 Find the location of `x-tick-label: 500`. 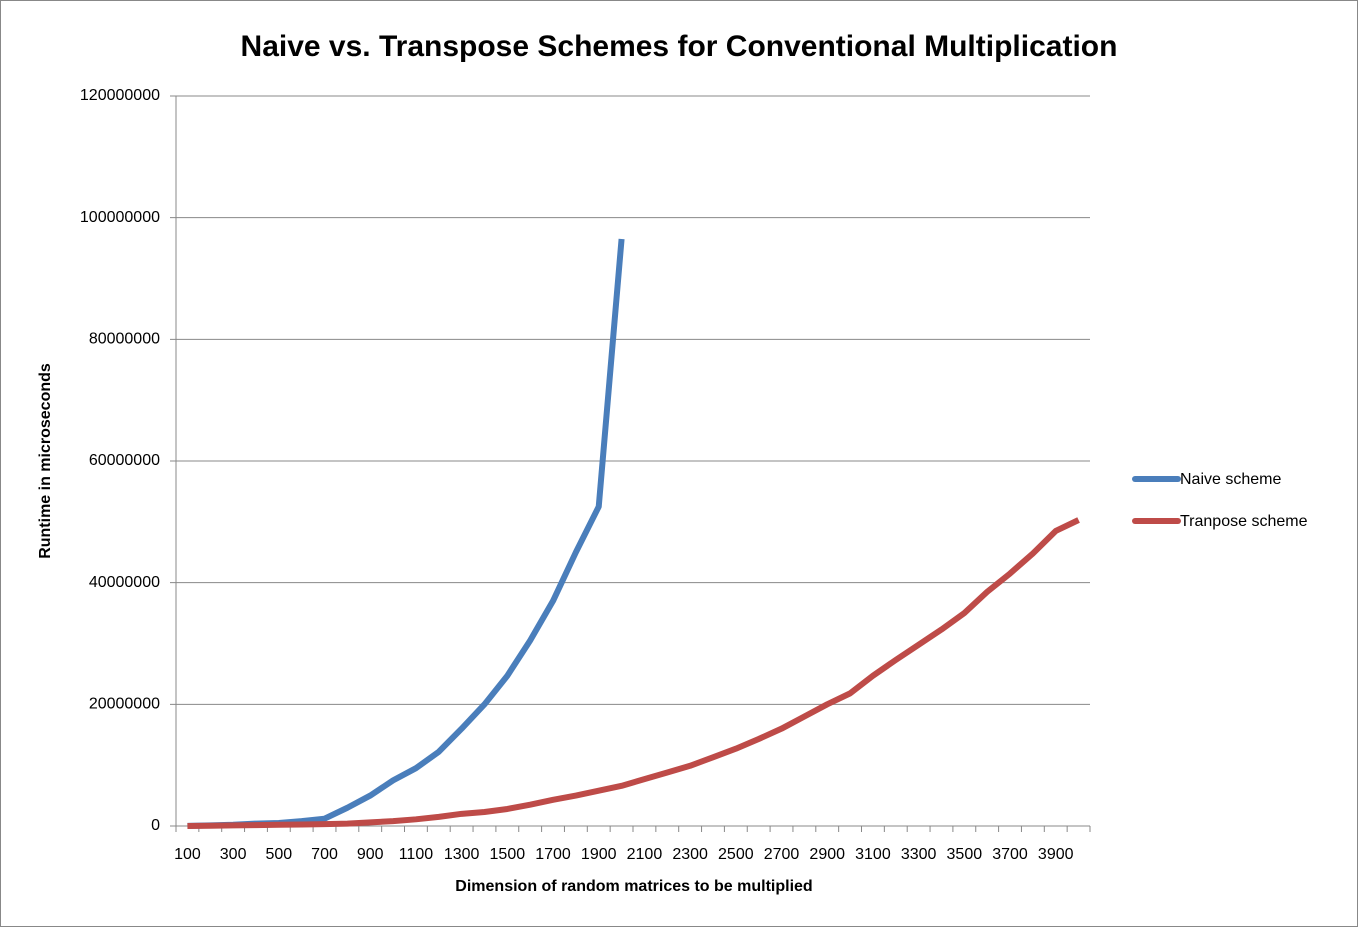

x-tick-label: 500 is located at coordinates (278, 854).